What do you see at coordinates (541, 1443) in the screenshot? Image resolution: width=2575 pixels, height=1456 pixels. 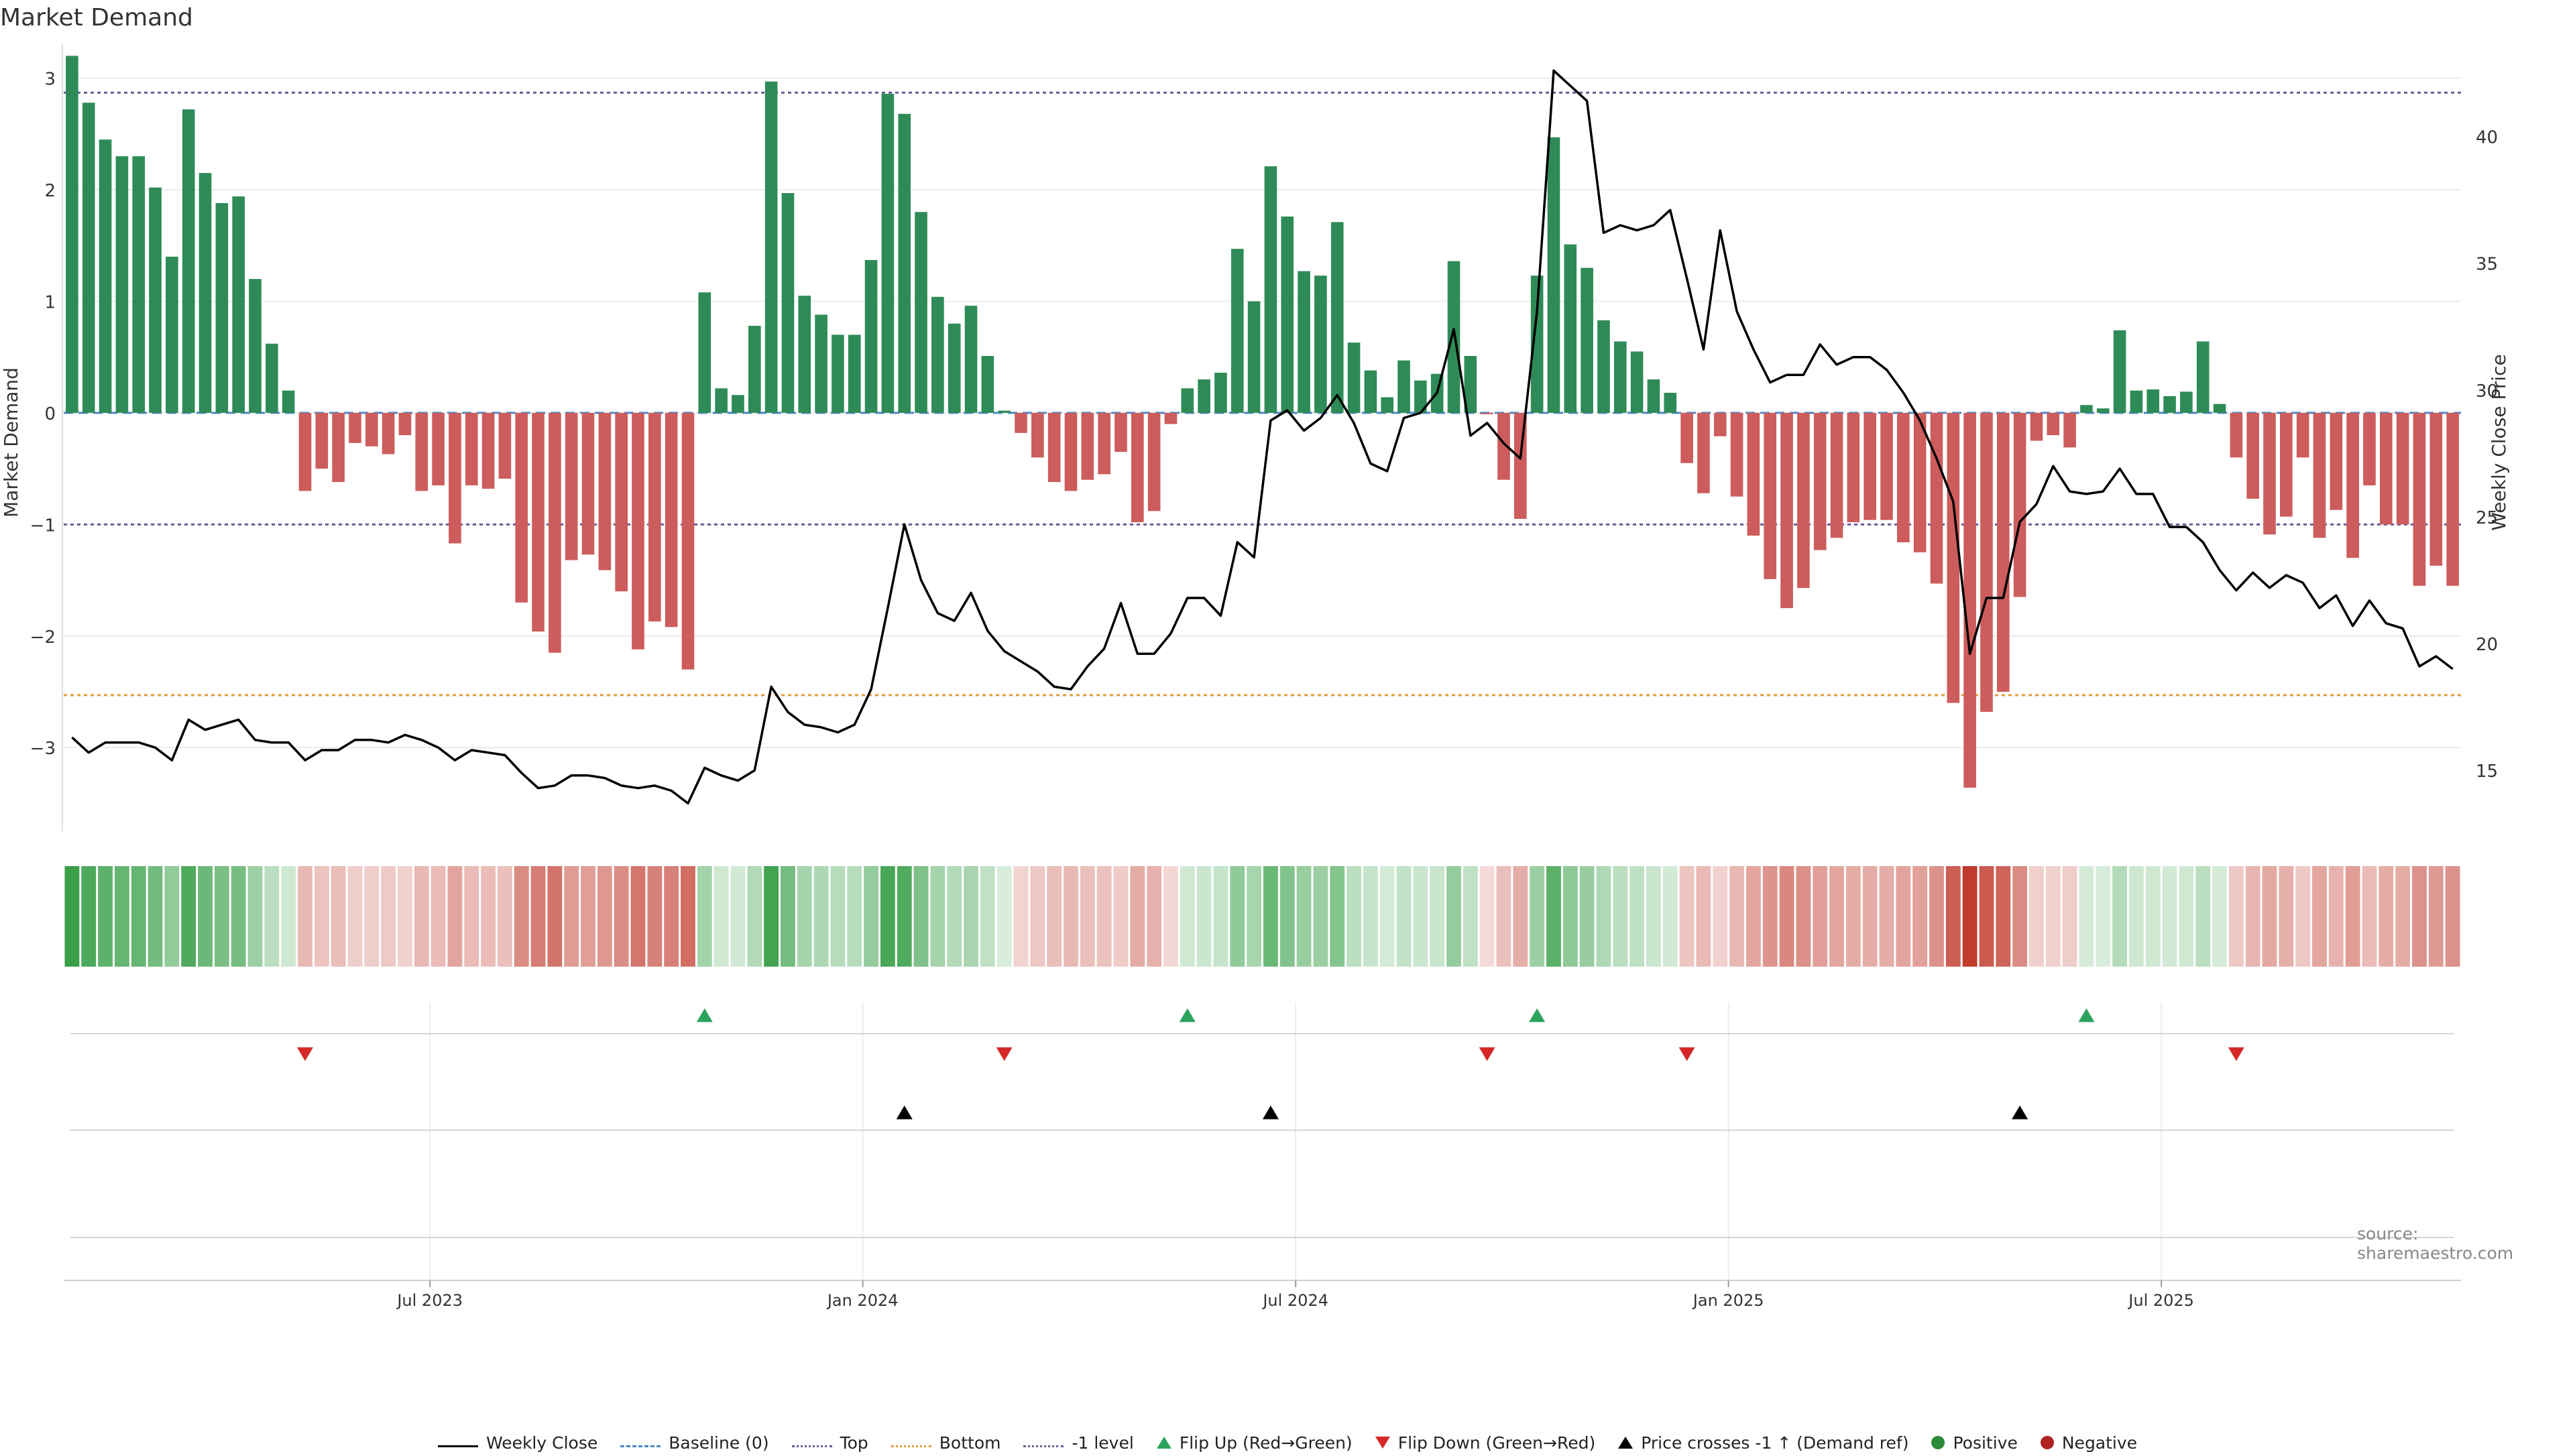 I see `legend-label: Weekly Close` at bounding box center [541, 1443].